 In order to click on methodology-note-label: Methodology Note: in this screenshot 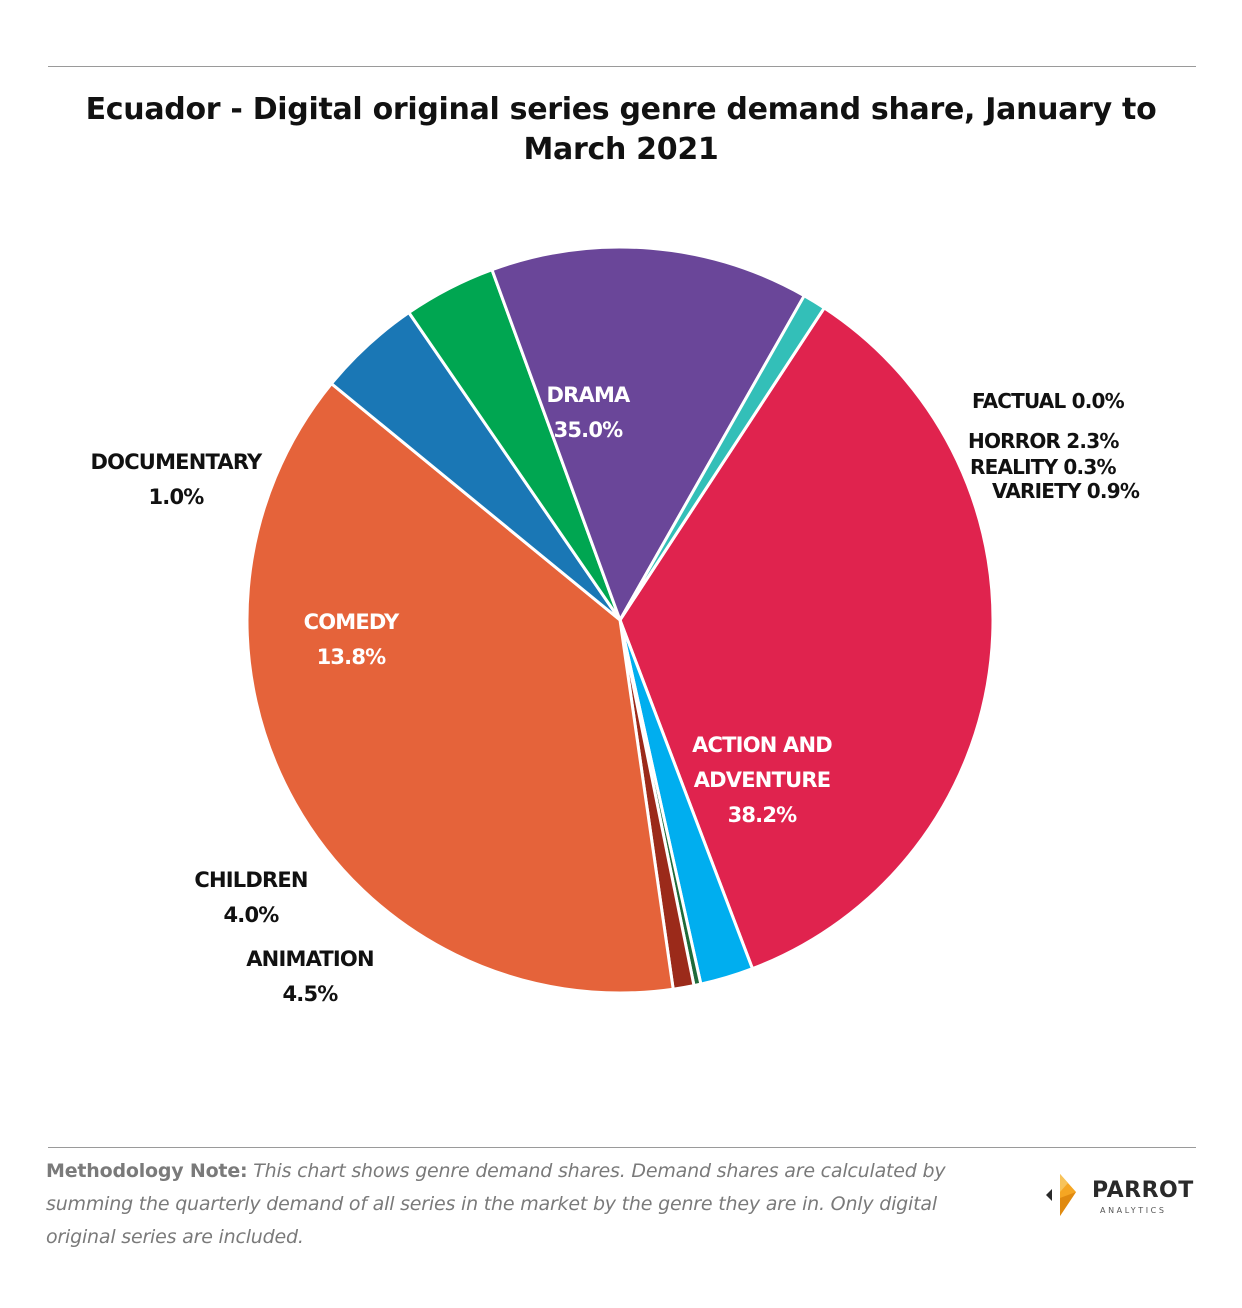, I will do `click(147, 1171)`.